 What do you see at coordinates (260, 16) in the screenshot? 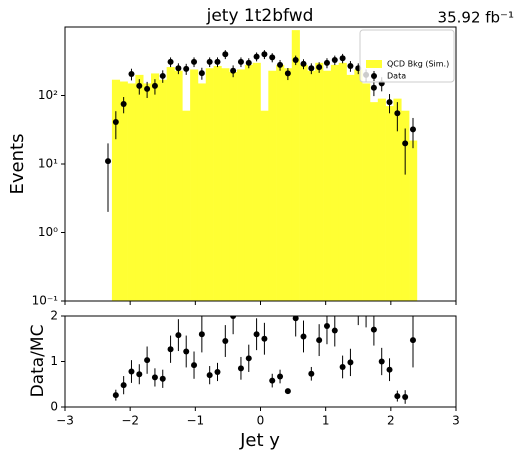
I see `chart-title: jety 1t2bfwd` at bounding box center [260, 16].